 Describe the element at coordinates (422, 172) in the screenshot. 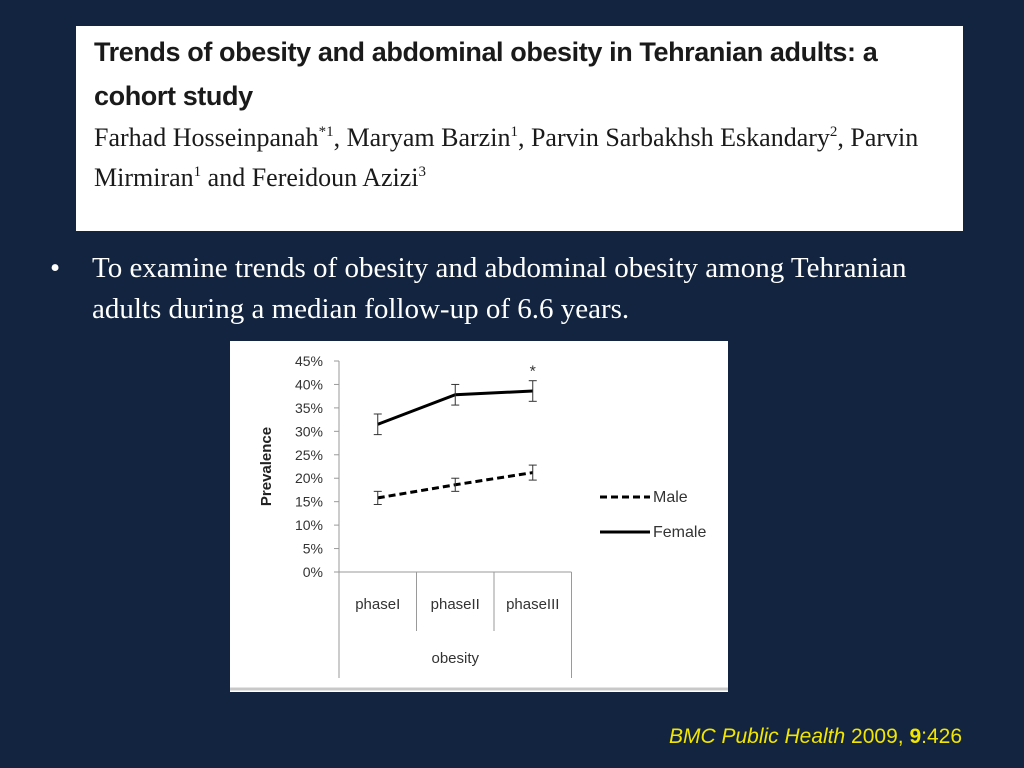

I see `author-affiliation: 3` at that location.